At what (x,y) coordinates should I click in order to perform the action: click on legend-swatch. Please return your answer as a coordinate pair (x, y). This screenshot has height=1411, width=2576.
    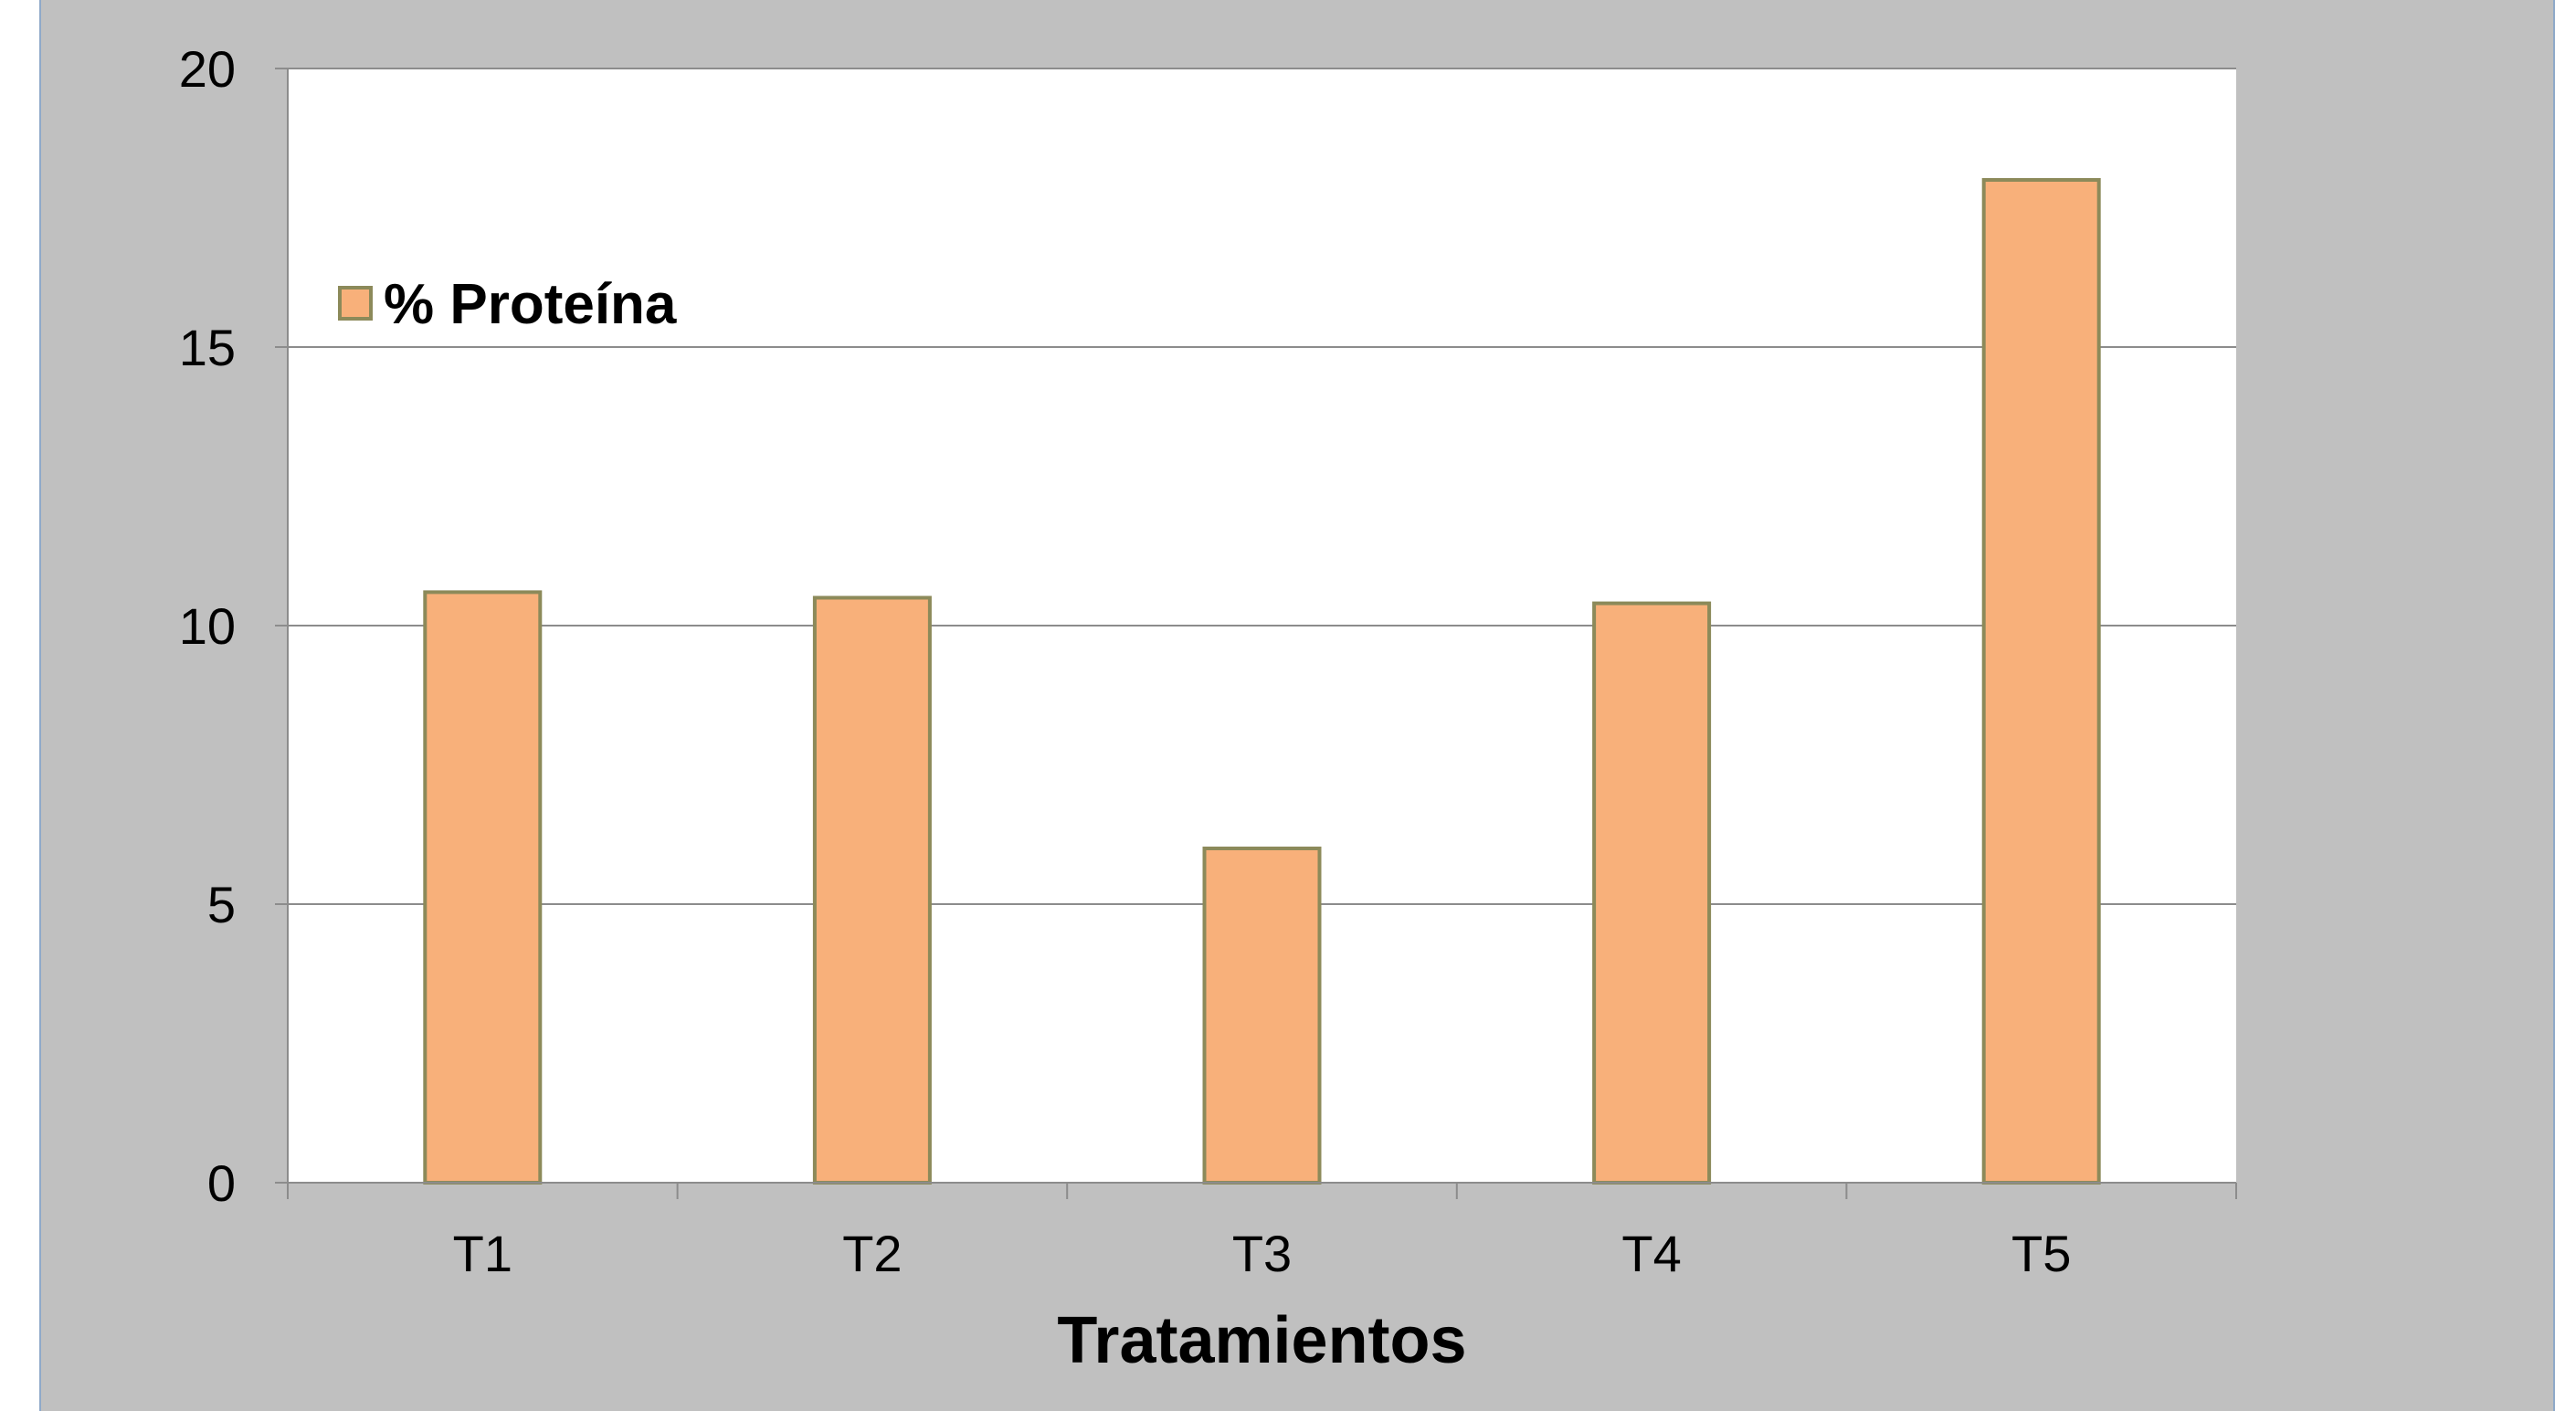
    Looking at the image, I should click on (355, 303).